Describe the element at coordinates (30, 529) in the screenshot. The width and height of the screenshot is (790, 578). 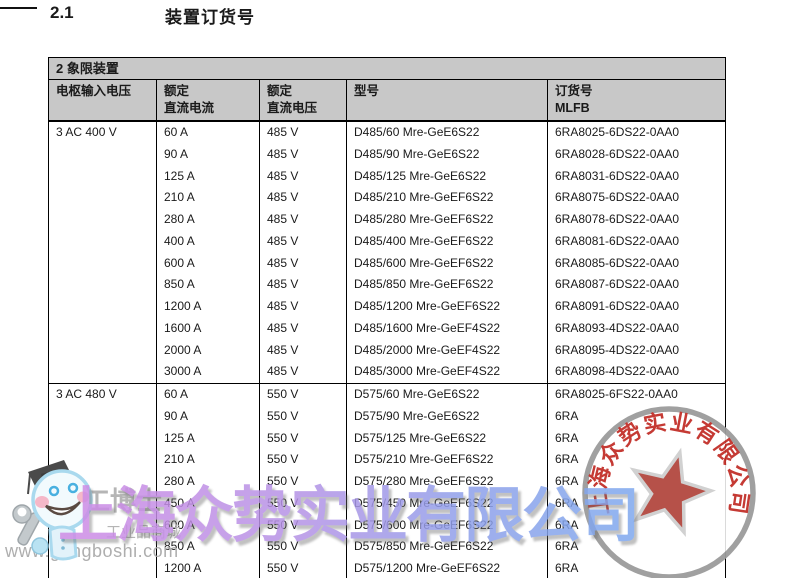
I see `wrench-icon` at that location.